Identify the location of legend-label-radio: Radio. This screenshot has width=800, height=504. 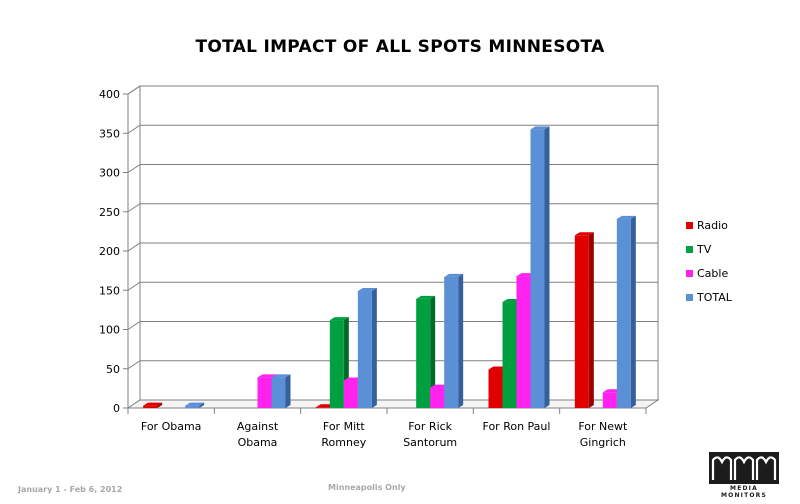
(712, 225).